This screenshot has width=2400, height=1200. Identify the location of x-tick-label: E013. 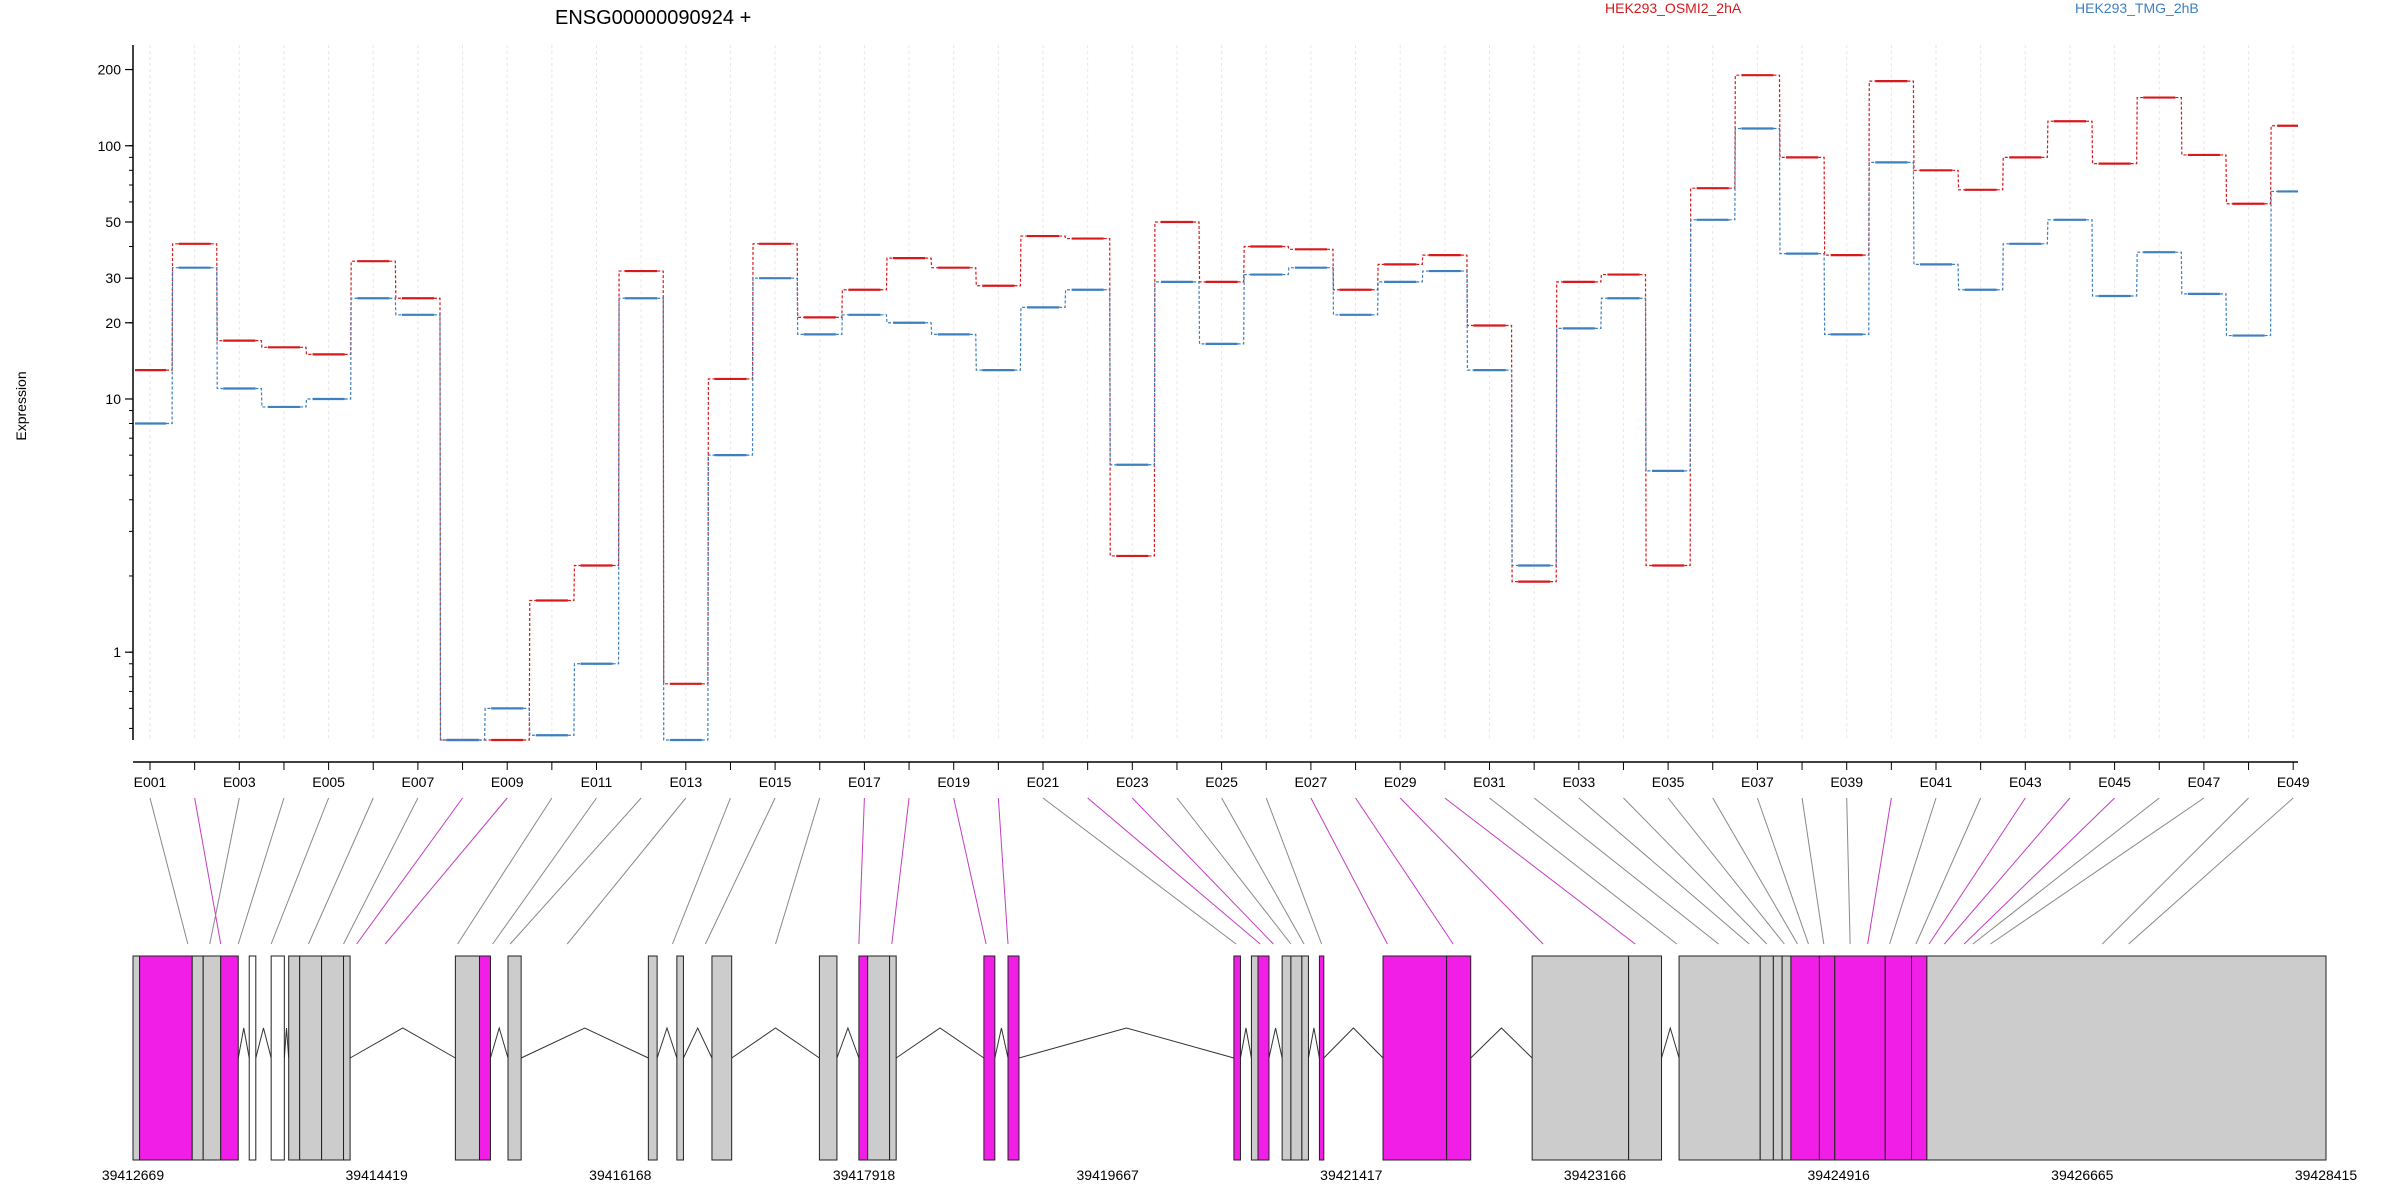
(685, 782).